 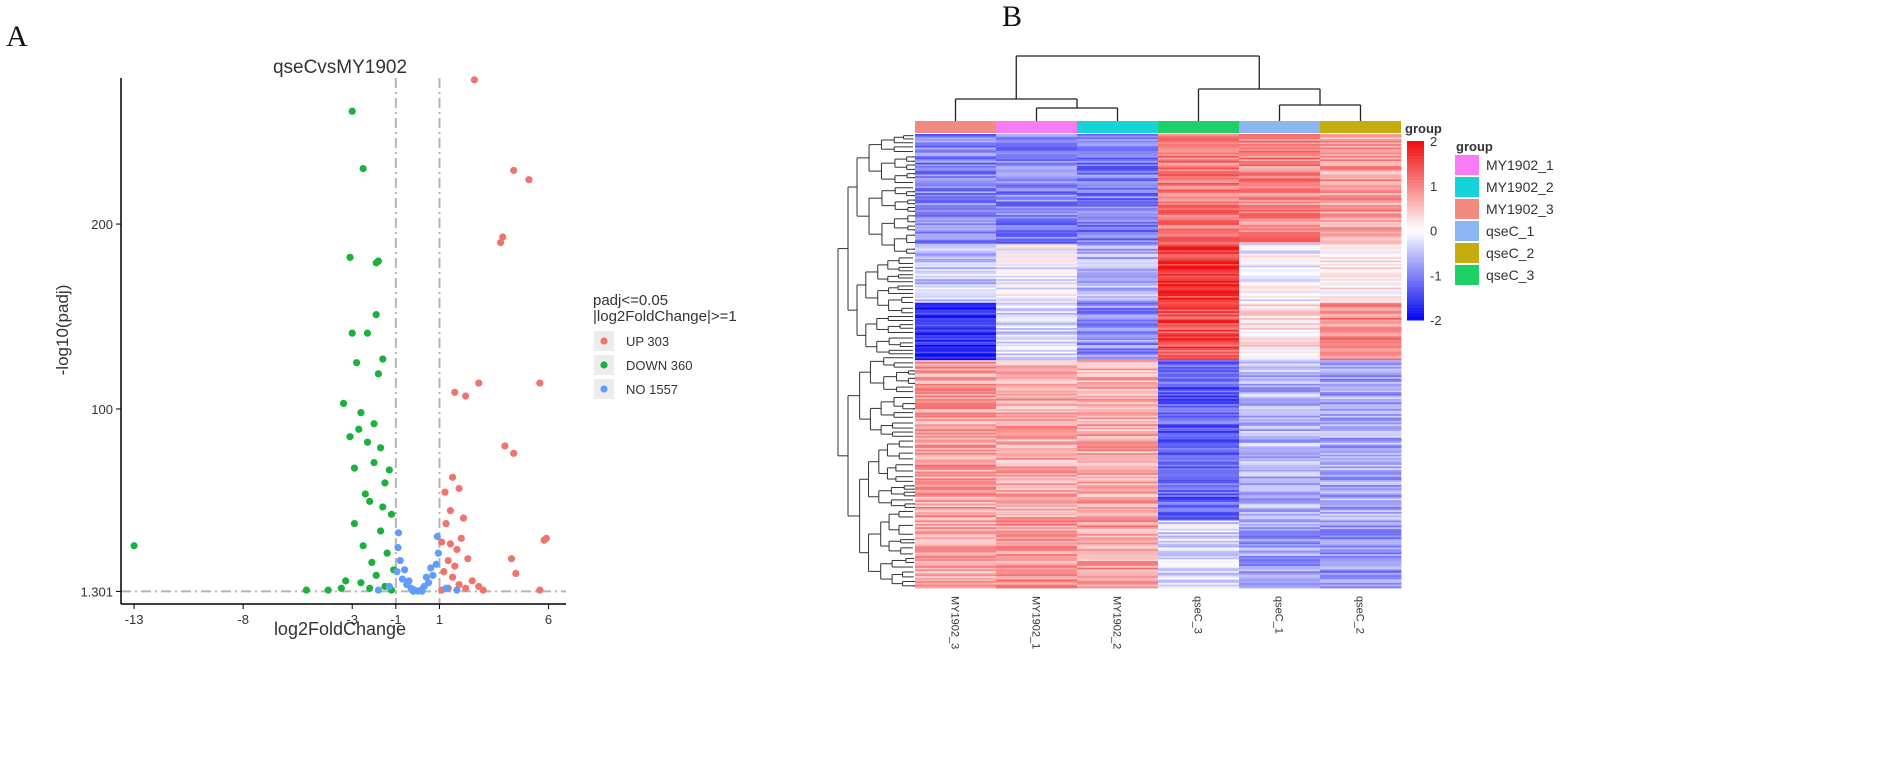 I want to click on cell-b4-r6-c3, so click(x=1199, y=526).